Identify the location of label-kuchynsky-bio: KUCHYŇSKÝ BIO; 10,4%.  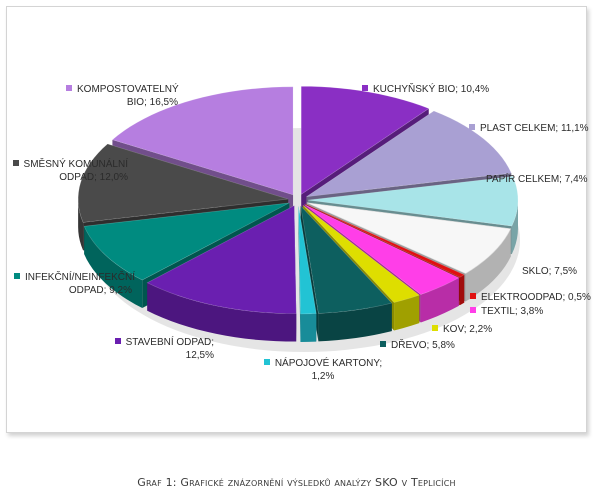
(425, 89).